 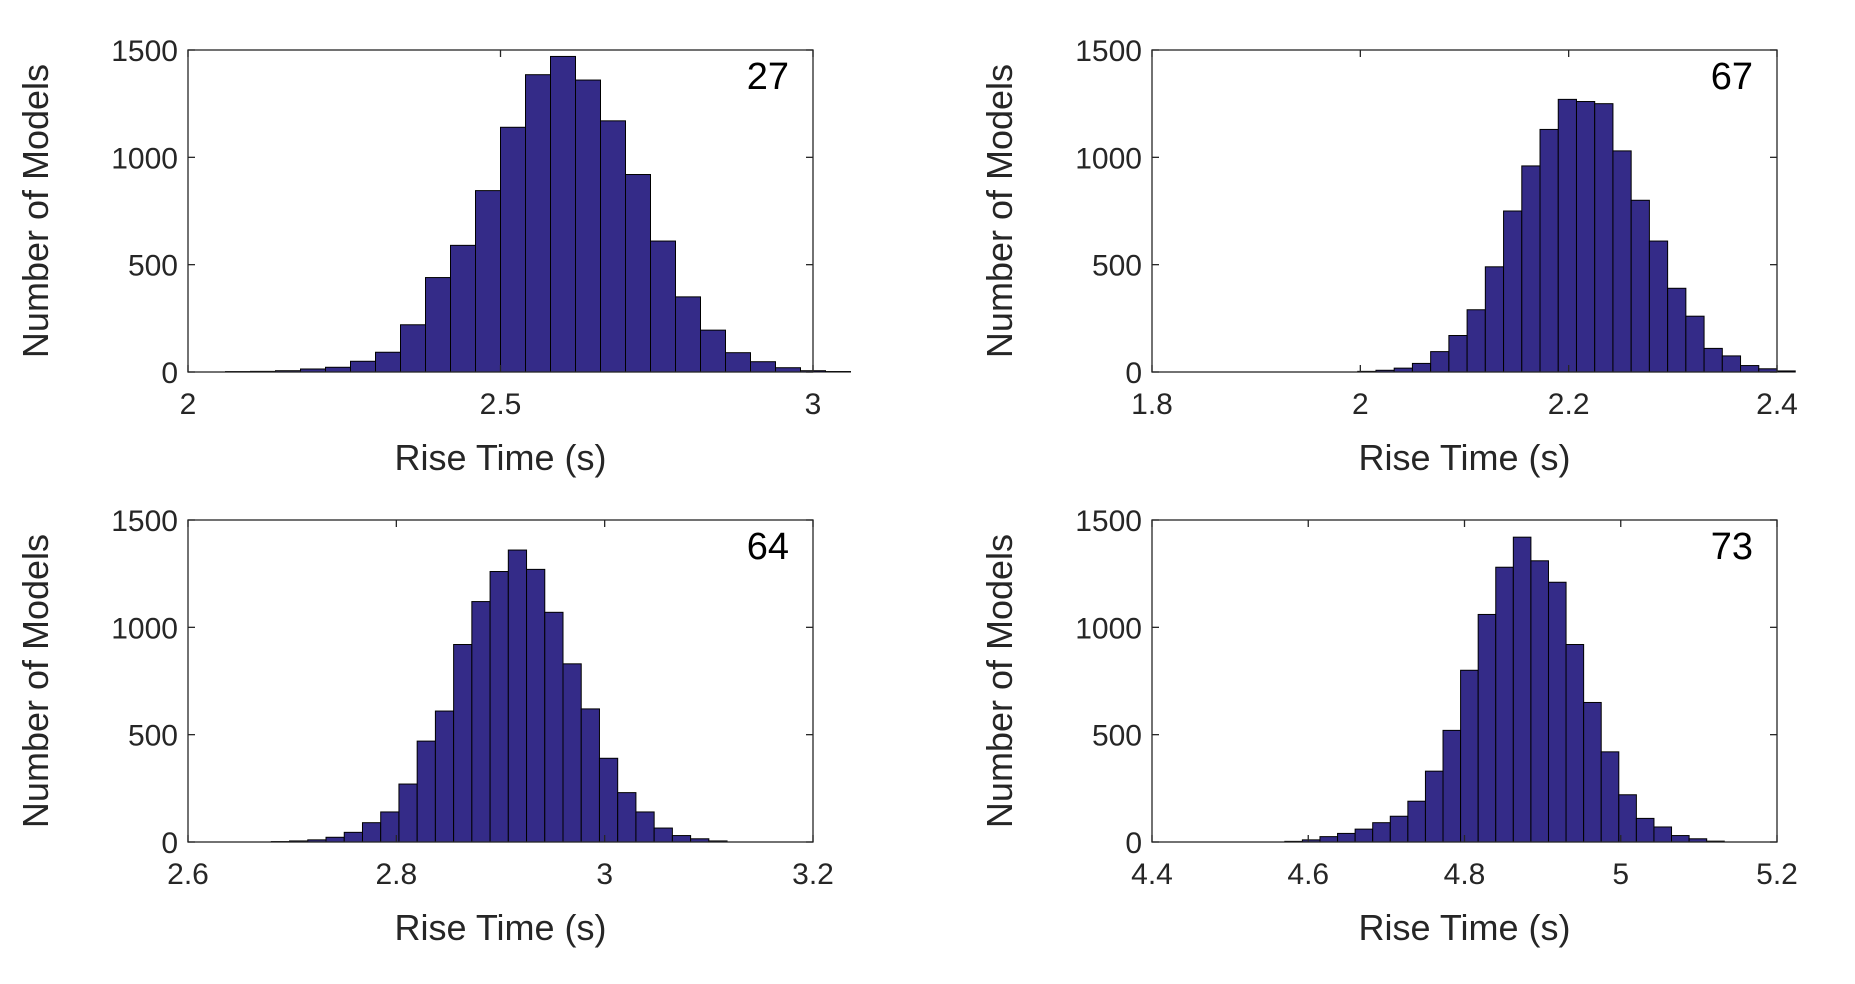 What do you see at coordinates (188, 874) in the screenshot?
I see `x-tick-label: 2.6` at bounding box center [188, 874].